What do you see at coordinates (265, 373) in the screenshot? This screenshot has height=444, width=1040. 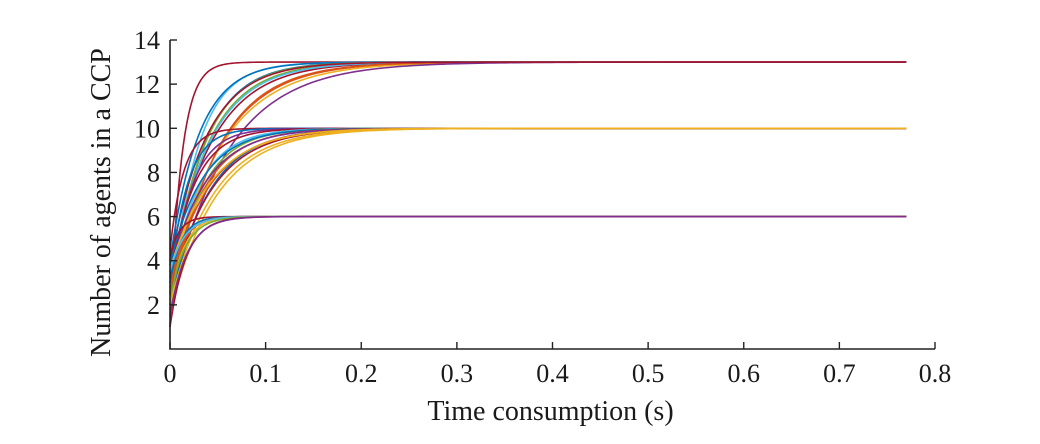 I see `x-tick-label: 0.1` at bounding box center [265, 373].